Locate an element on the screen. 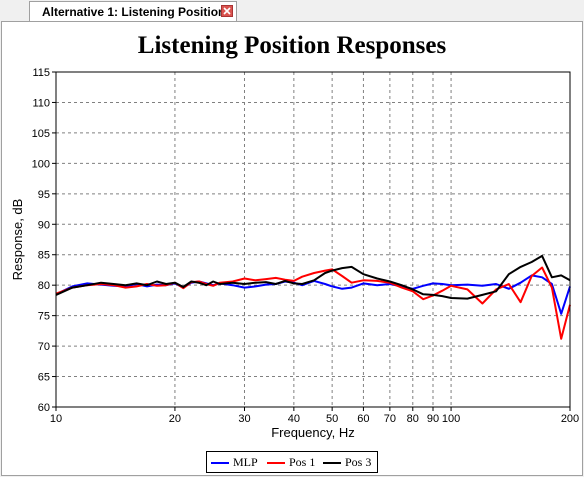 Image resolution: width=584 pixels, height=477 pixels. tab-listening-positions: Alternative 1: Listening Positions is located at coordinates (133, 11).